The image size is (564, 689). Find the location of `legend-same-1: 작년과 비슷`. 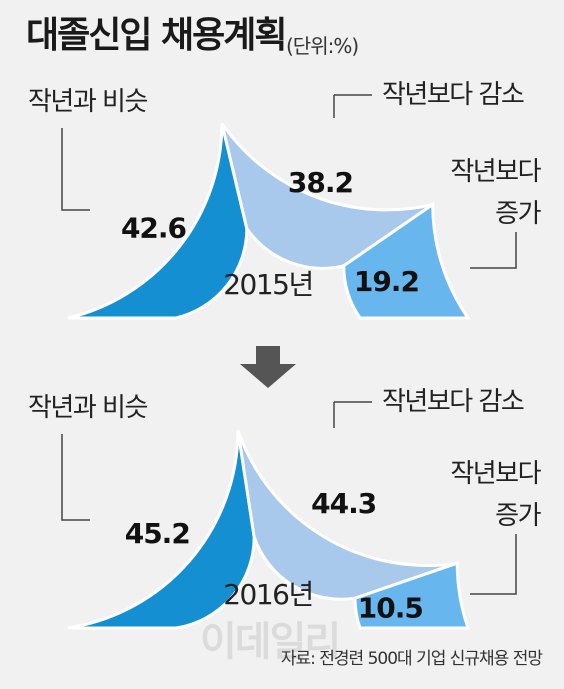

legend-same-1: 작년과 비슷 is located at coordinates (87, 102).